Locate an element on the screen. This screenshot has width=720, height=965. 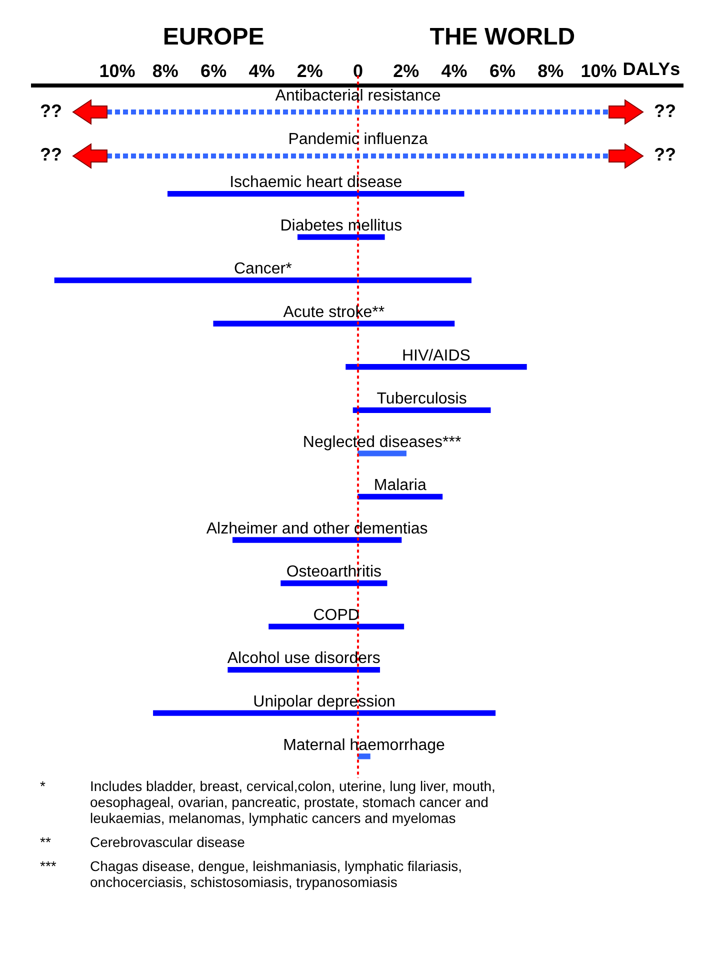
y-tick-label: Osteoarthritis is located at coordinates (334, 572).